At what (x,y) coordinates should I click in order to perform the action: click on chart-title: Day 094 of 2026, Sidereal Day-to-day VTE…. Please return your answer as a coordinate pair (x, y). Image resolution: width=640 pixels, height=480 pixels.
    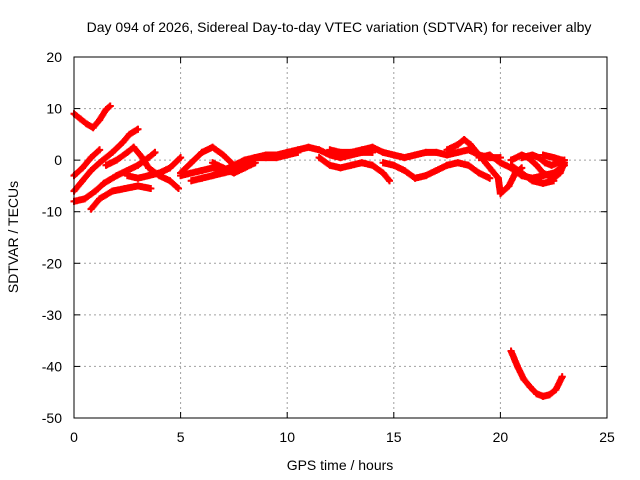
    Looking at the image, I should click on (339, 27).